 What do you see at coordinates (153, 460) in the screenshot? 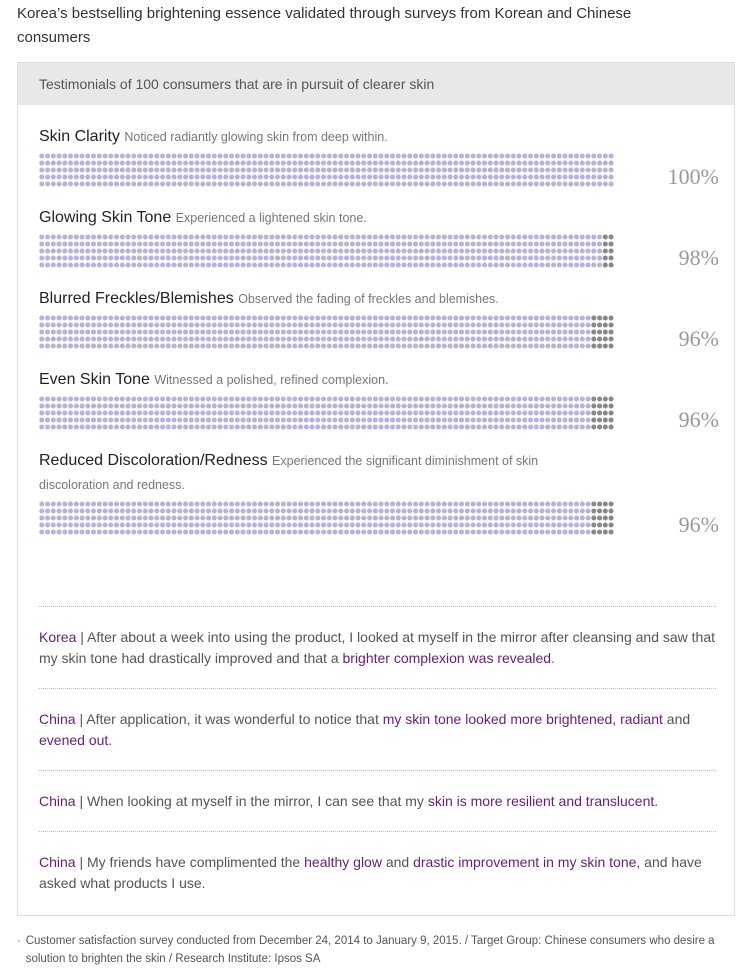
I see `item-label: Reduced Discoloration/Redness` at bounding box center [153, 460].